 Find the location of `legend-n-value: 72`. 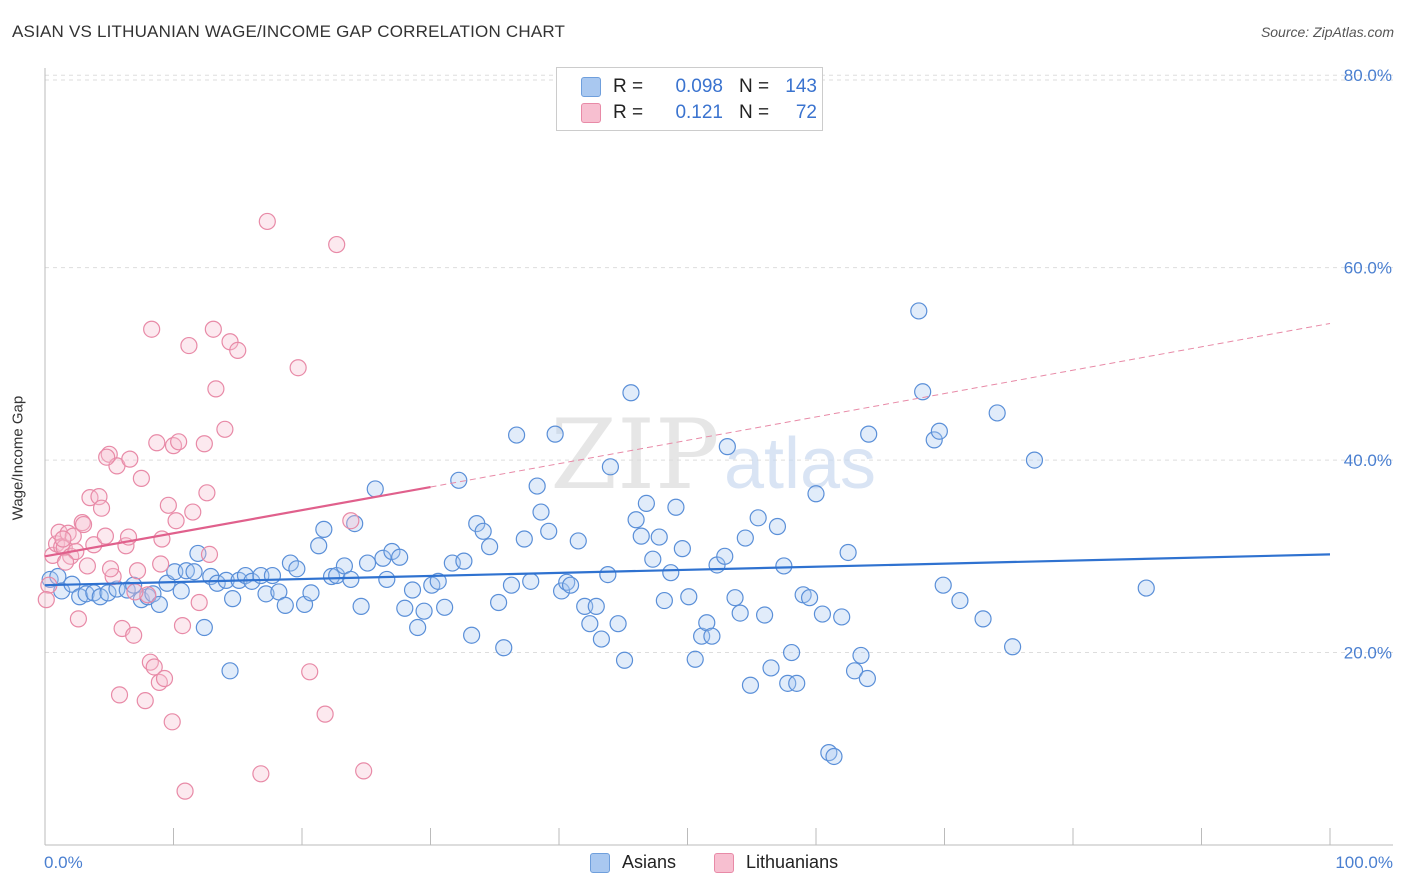

legend-n-value: 72 is located at coordinates (806, 112).